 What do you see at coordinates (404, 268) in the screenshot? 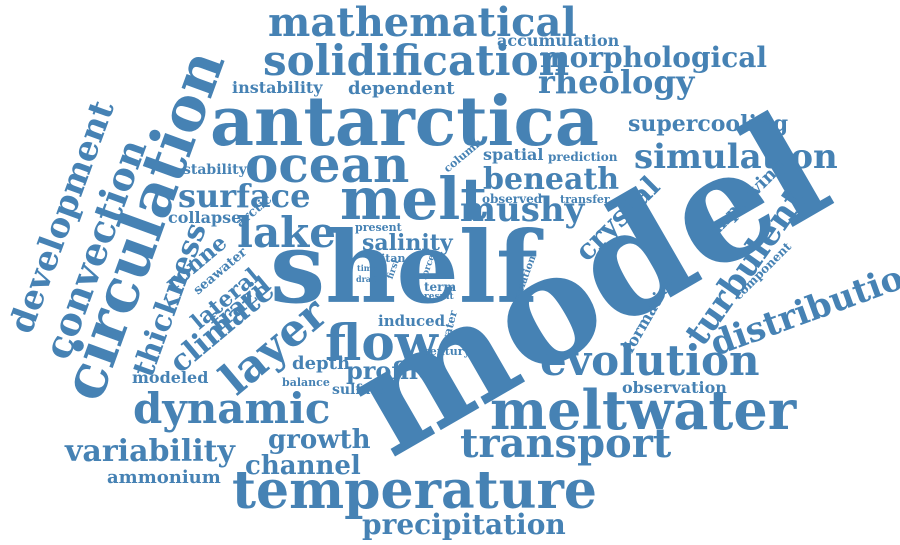
I see `word-shelf: shelf` at bounding box center [404, 268].